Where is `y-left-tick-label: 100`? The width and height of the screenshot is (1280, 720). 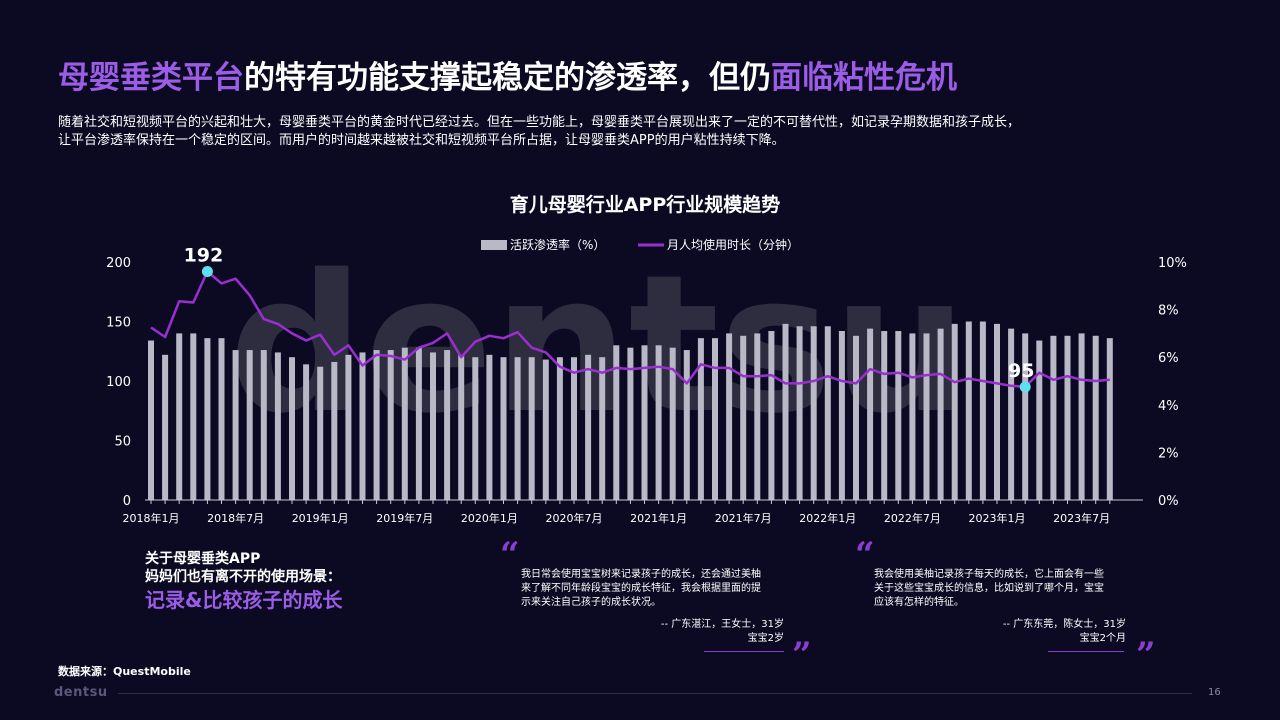
y-left-tick-label: 100 is located at coordinates (118, 382).